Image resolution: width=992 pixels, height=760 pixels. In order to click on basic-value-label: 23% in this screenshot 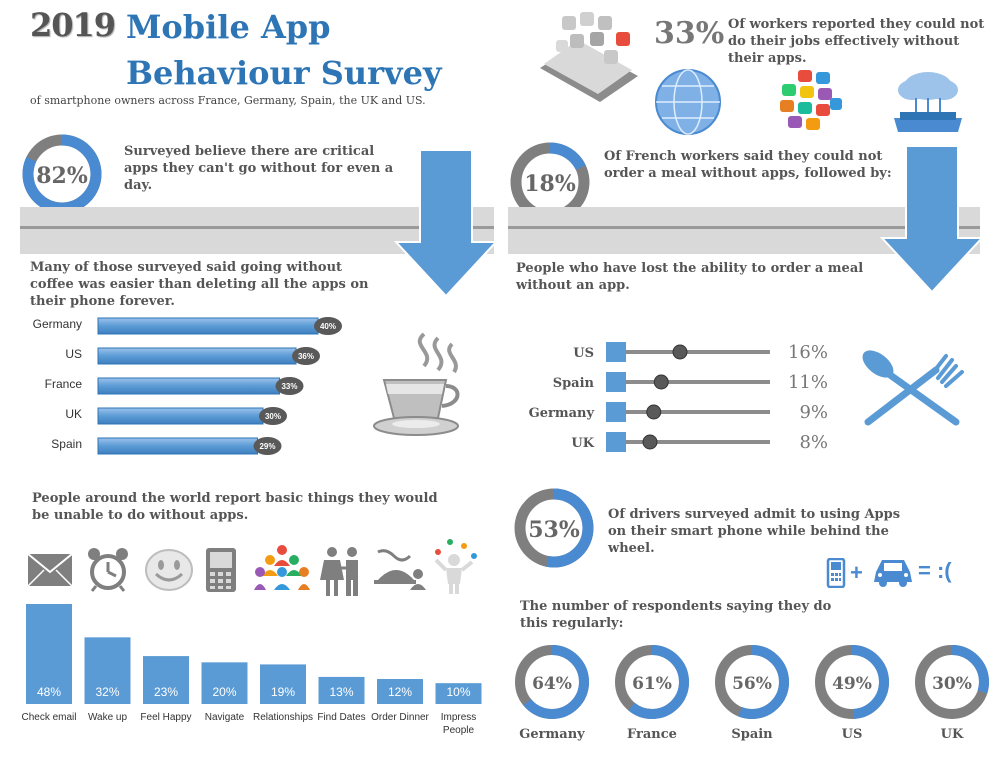, I will do `click(166, 692)`.